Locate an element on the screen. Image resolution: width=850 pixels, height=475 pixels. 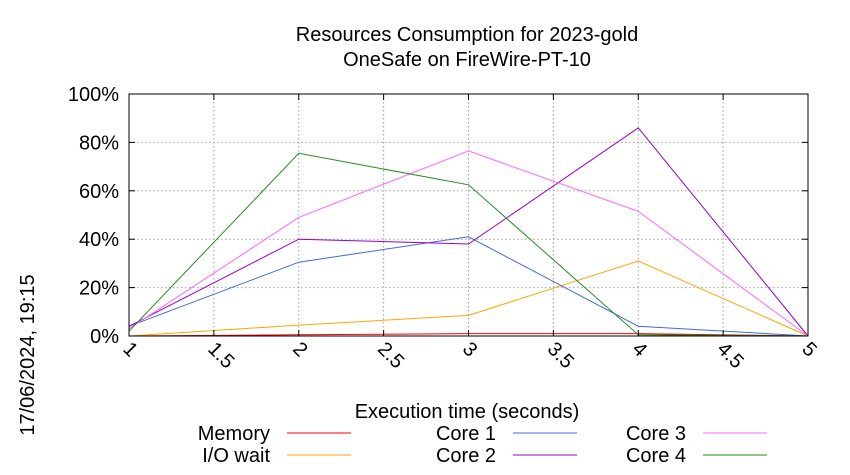
y-tick-label: 80% is located at coordinates (99, 143).